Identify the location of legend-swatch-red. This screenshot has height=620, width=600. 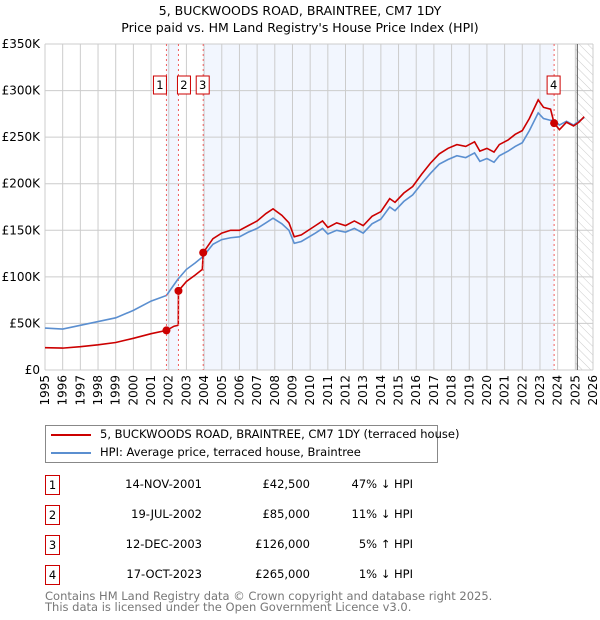
(71, 435).